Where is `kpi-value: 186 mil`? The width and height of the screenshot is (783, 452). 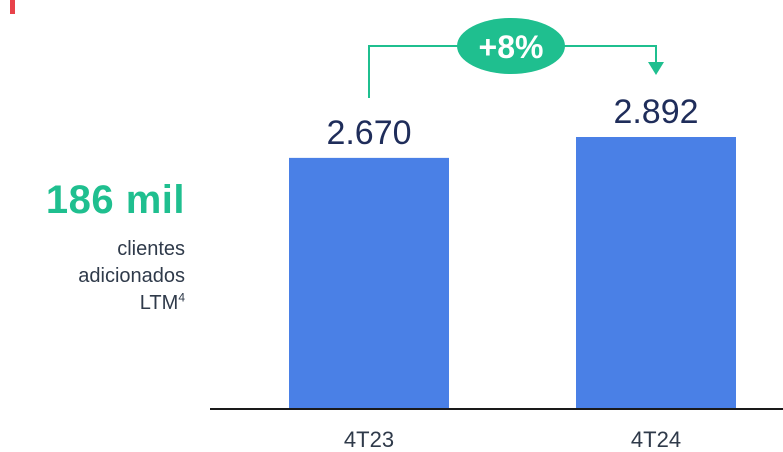 kpi-value: 186 mil is located at coordinates (115, 200).